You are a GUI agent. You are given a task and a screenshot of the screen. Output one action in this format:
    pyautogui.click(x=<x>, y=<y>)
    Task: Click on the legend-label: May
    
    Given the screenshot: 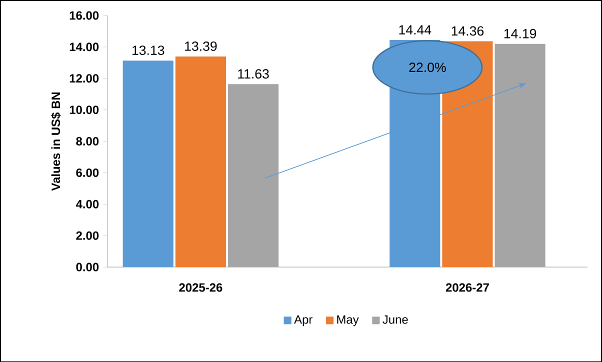 What is the action you would take?
    pyautogui.click(x=348, y=320)
    